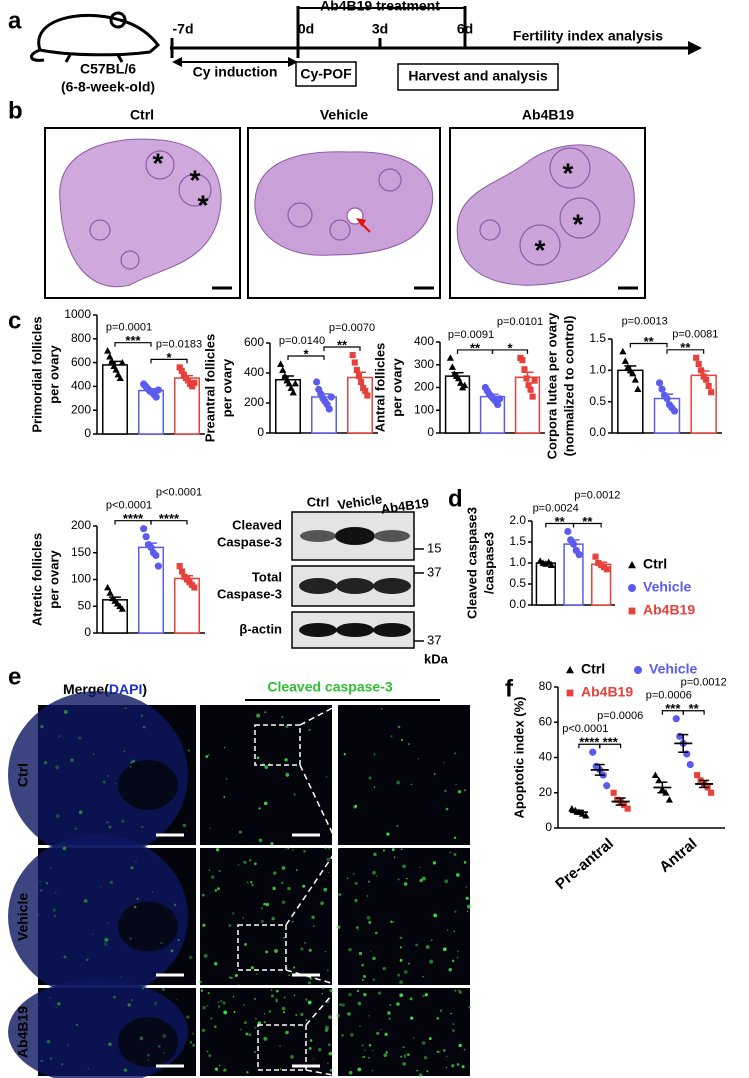 This screenshot has height=1078, width=749. I want to click on y-axis-label: per ovary, so click(396, 386).